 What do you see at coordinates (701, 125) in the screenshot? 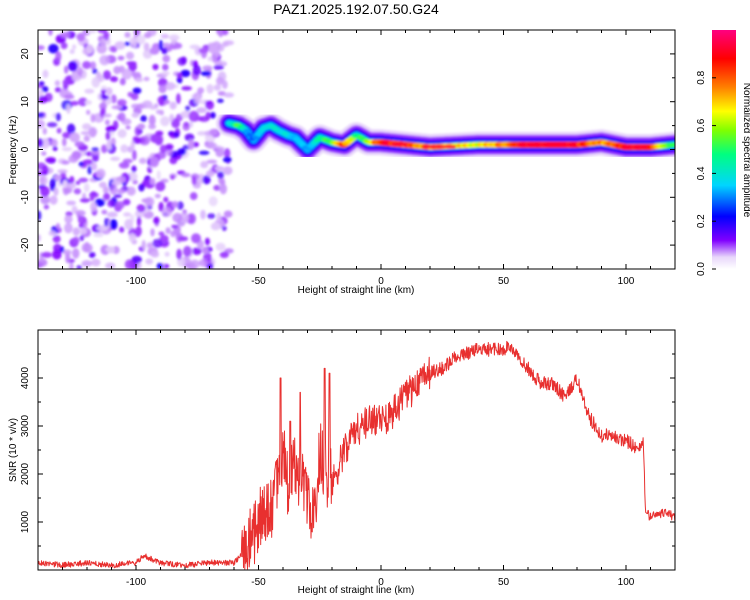
I see `colorbar-tick-label: 0.6` at bounding box center [701, 125].